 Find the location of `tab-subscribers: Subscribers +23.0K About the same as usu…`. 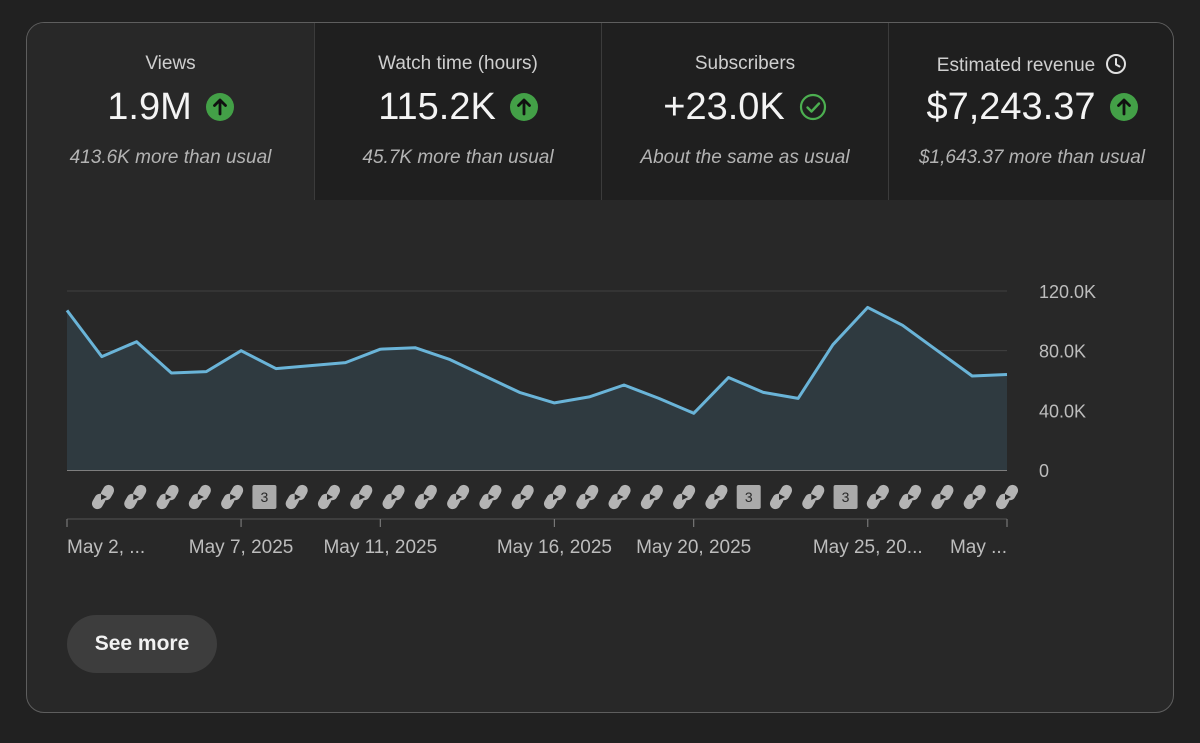

tab-subscribers: Subscribers +23.0K About the same as usu… is located at coordinates (744, 111).